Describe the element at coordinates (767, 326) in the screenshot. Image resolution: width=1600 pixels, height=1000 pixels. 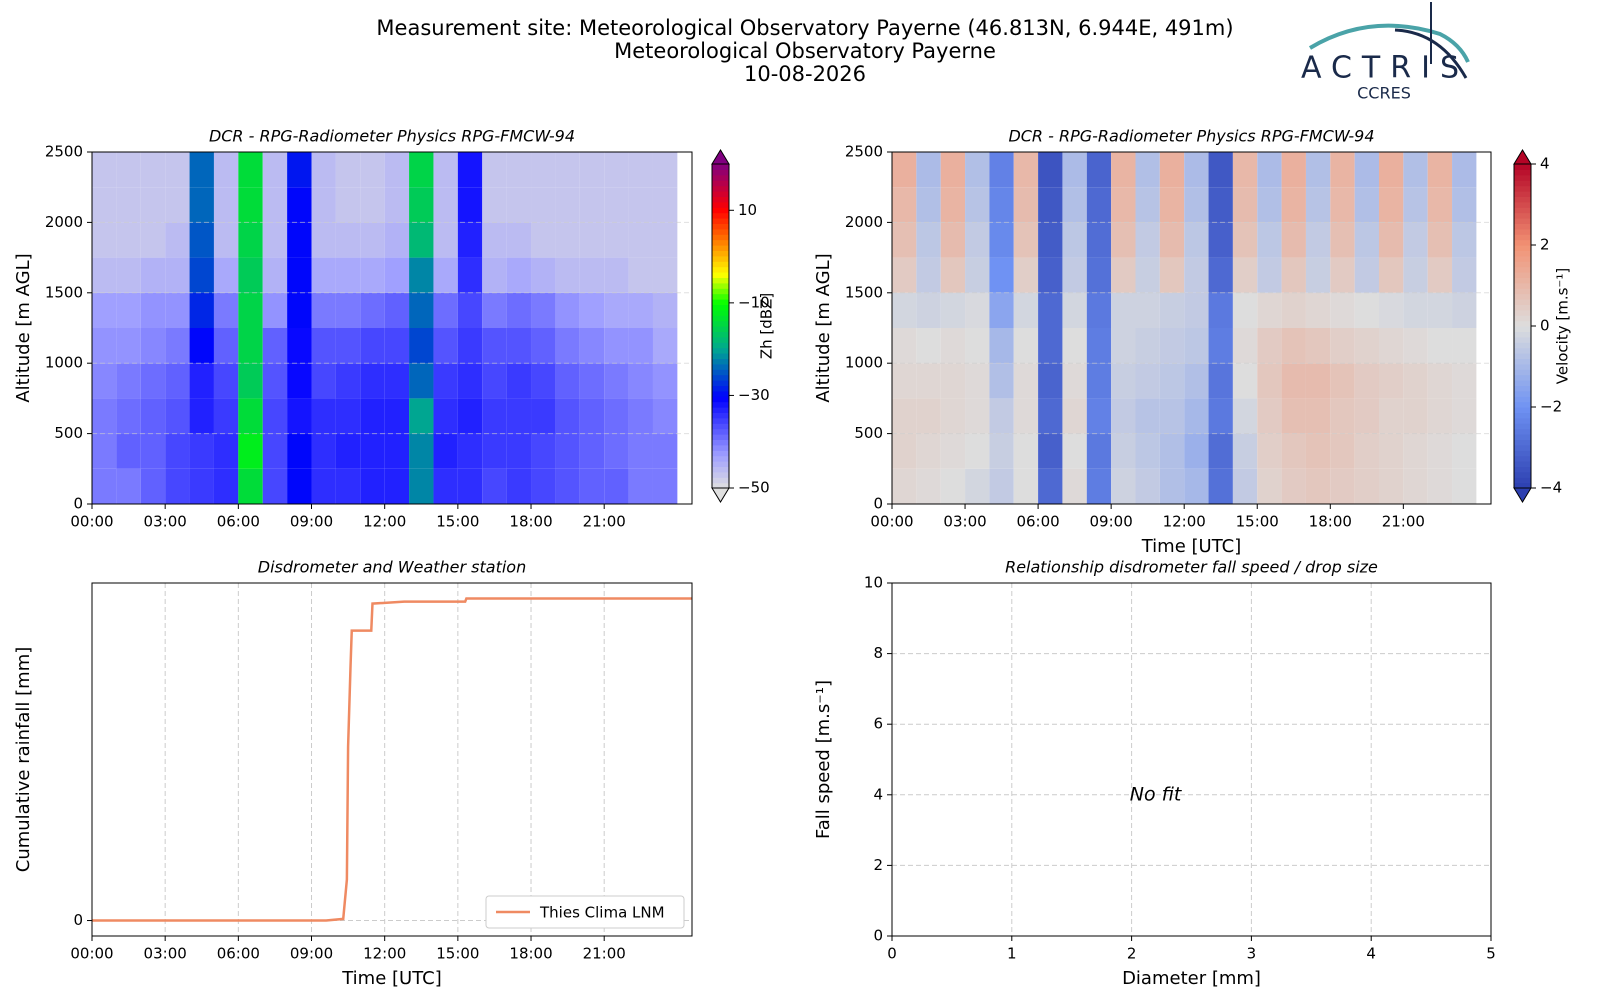
I see `colorbar-label: Zh [dBZ]` at that location.